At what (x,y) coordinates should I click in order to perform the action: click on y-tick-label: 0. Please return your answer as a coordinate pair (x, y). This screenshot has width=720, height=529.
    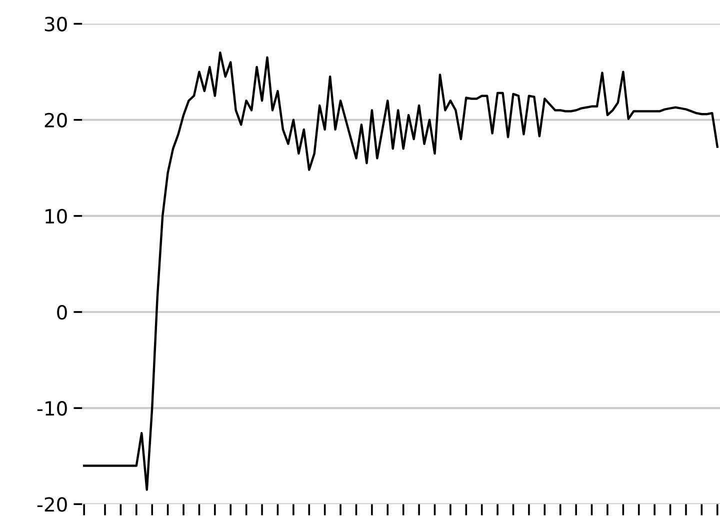
    Looking at the image, I should click on (62, 312).